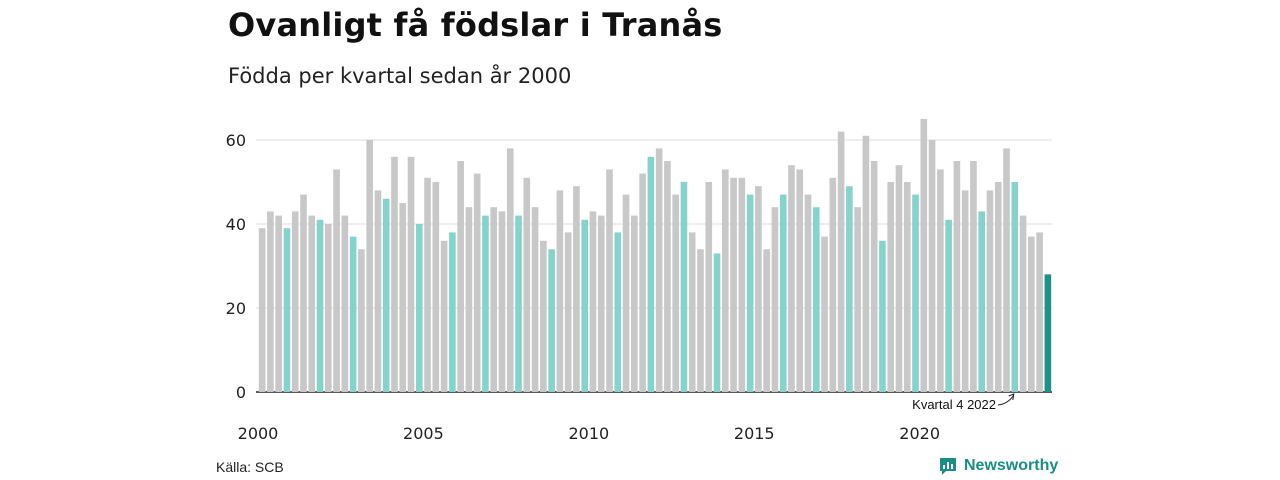 The image size is (1280, 480). Describe the element at coordinates (236, 266) in the screenshot. I see `y-tick-labels: 0 20 40 60` at that location.